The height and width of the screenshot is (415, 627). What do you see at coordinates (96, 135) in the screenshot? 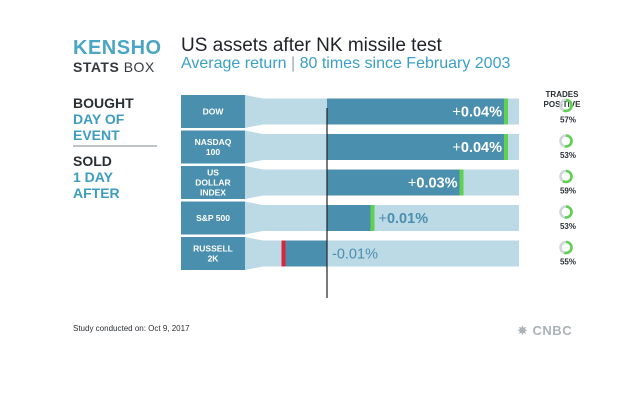
I see `legend-bought-value-2: EVENT` at bounding box center [96, 135].